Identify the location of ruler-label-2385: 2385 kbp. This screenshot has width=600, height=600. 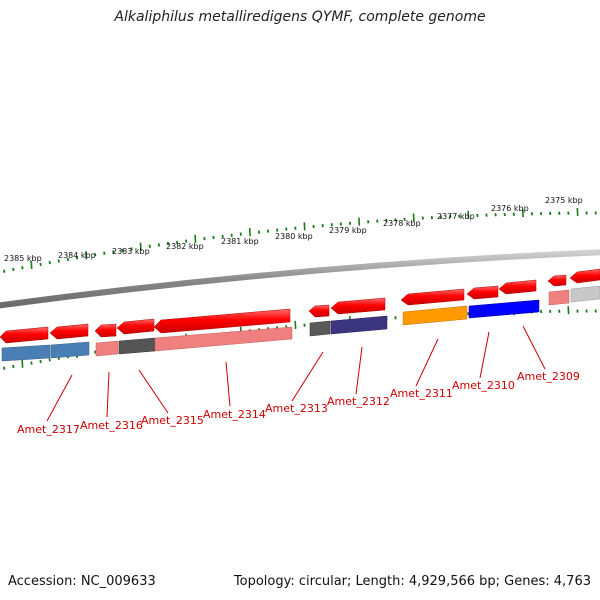
(23, 258).